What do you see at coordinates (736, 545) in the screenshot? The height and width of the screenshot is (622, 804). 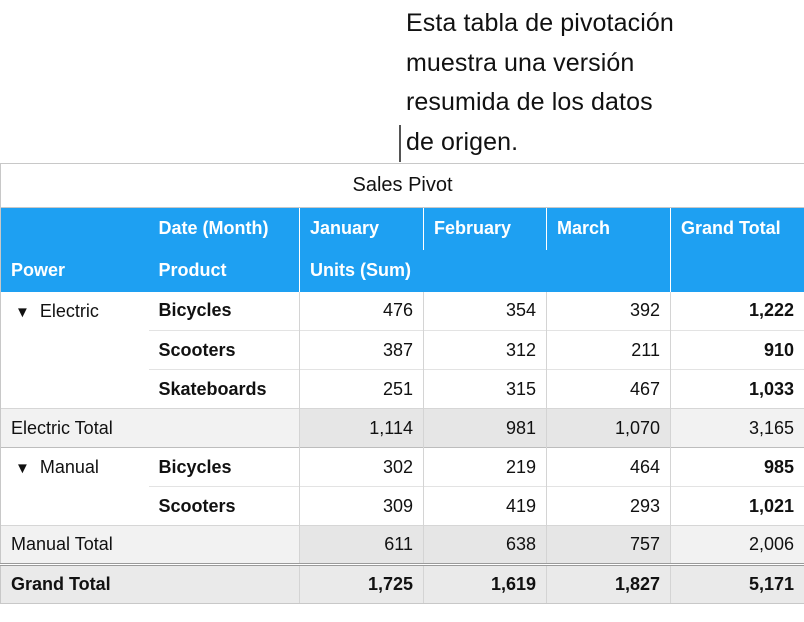 I see `group-total-grand: 2,006` at bounding box center [736, 545].